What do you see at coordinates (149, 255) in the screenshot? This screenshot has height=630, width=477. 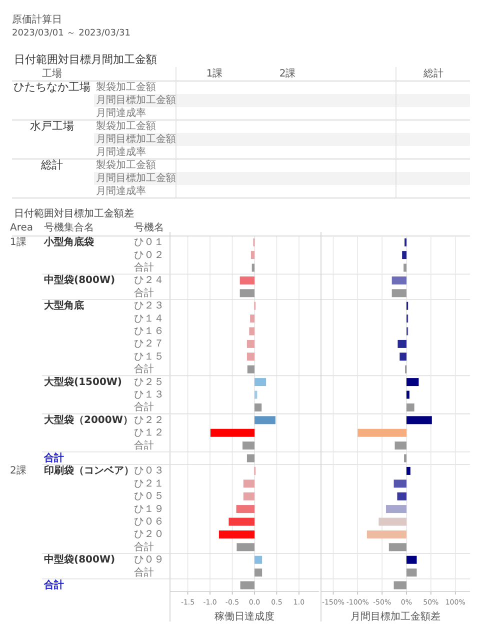 I see `y-tick-label: ひ０２` at bounding box center [149, 255].